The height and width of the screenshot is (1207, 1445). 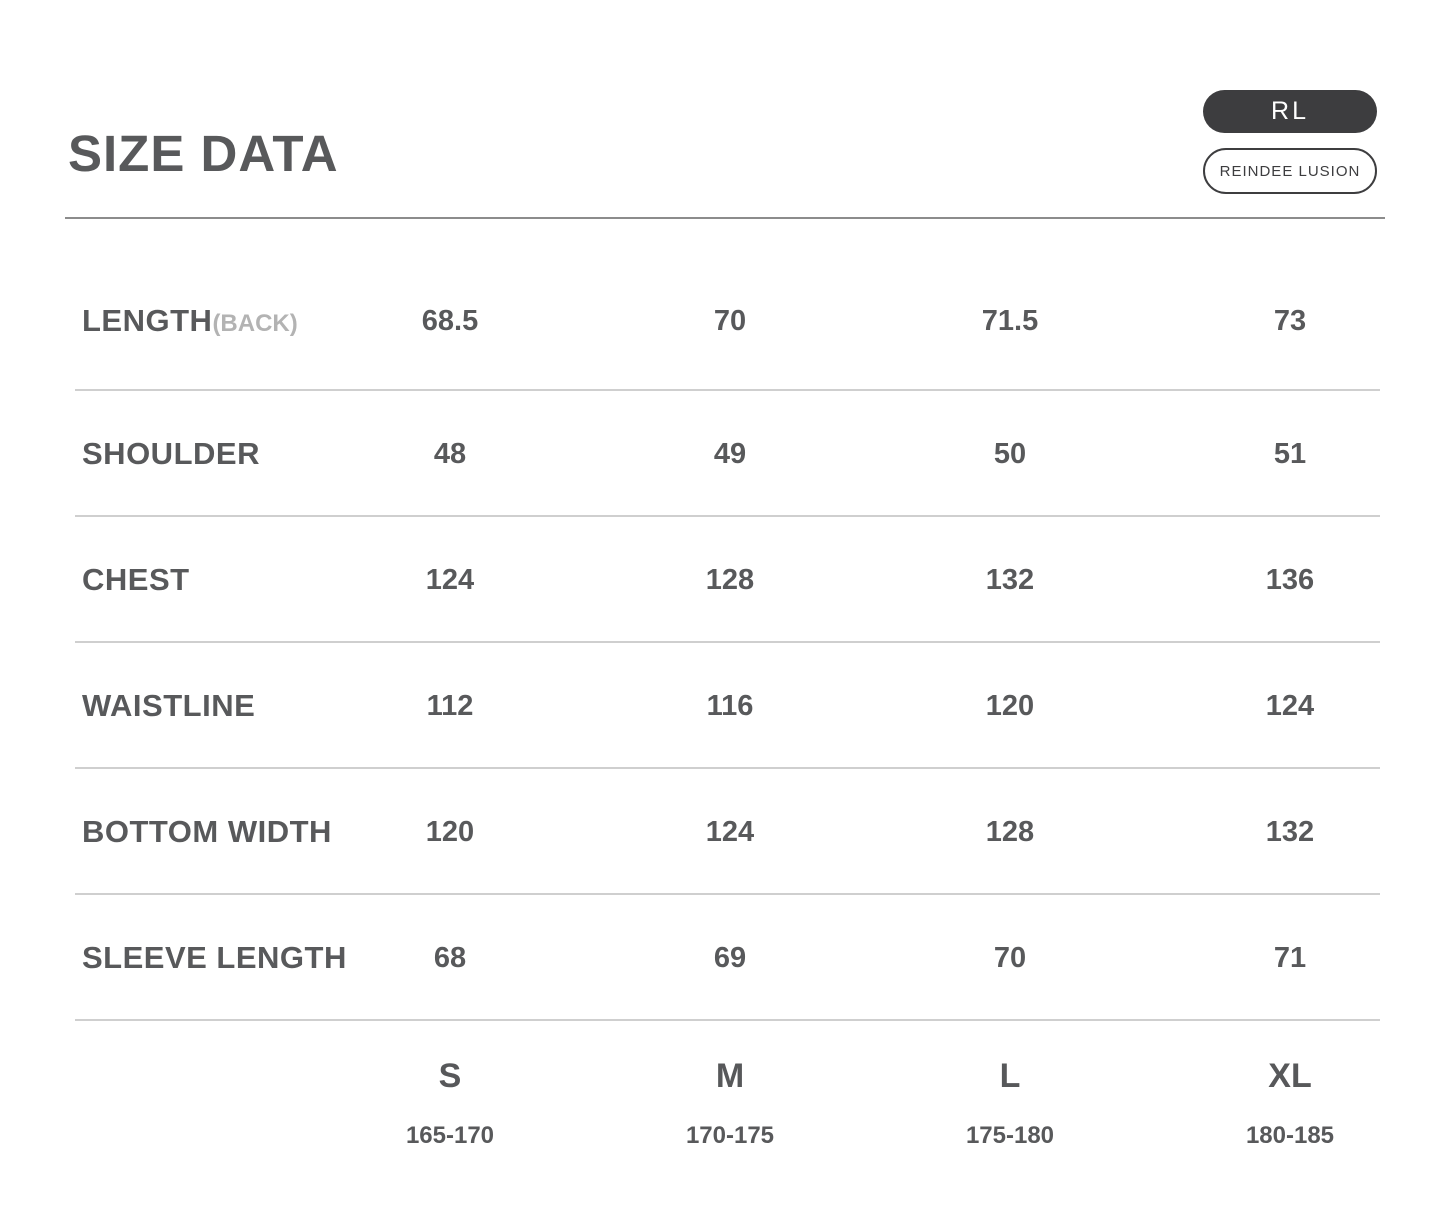 I want to click on size-value: 112, so click(x=450, y=705).